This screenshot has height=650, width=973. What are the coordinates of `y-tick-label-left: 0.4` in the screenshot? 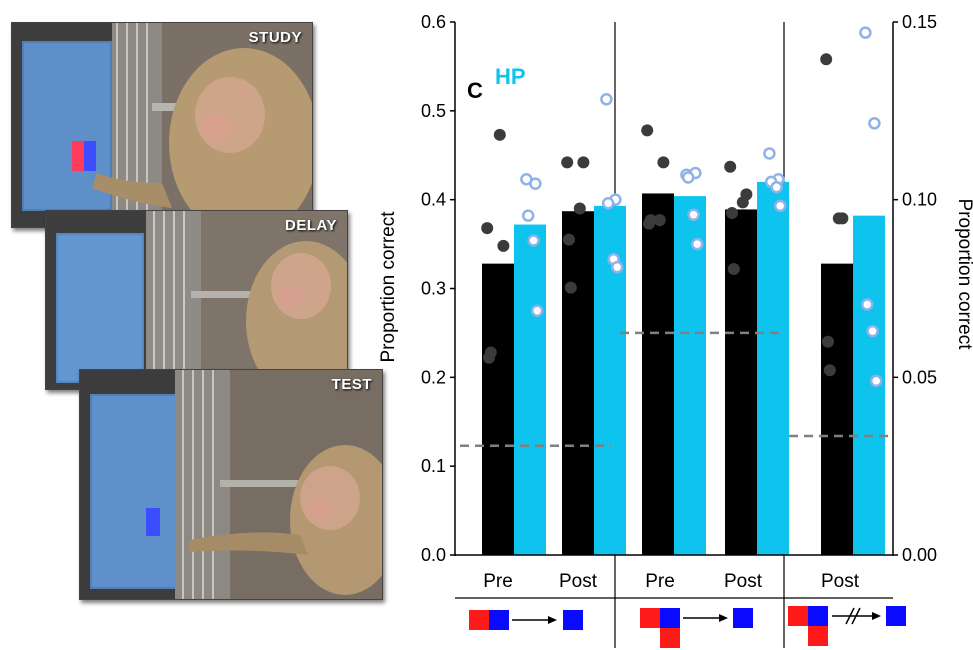 It's located at (433, 200).